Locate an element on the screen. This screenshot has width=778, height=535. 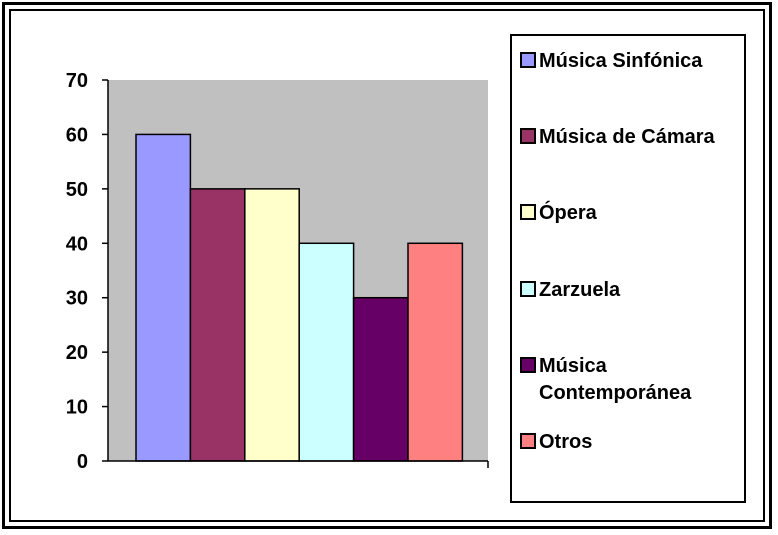
y-tick-label: 60 is located at coordinates (77, 135).